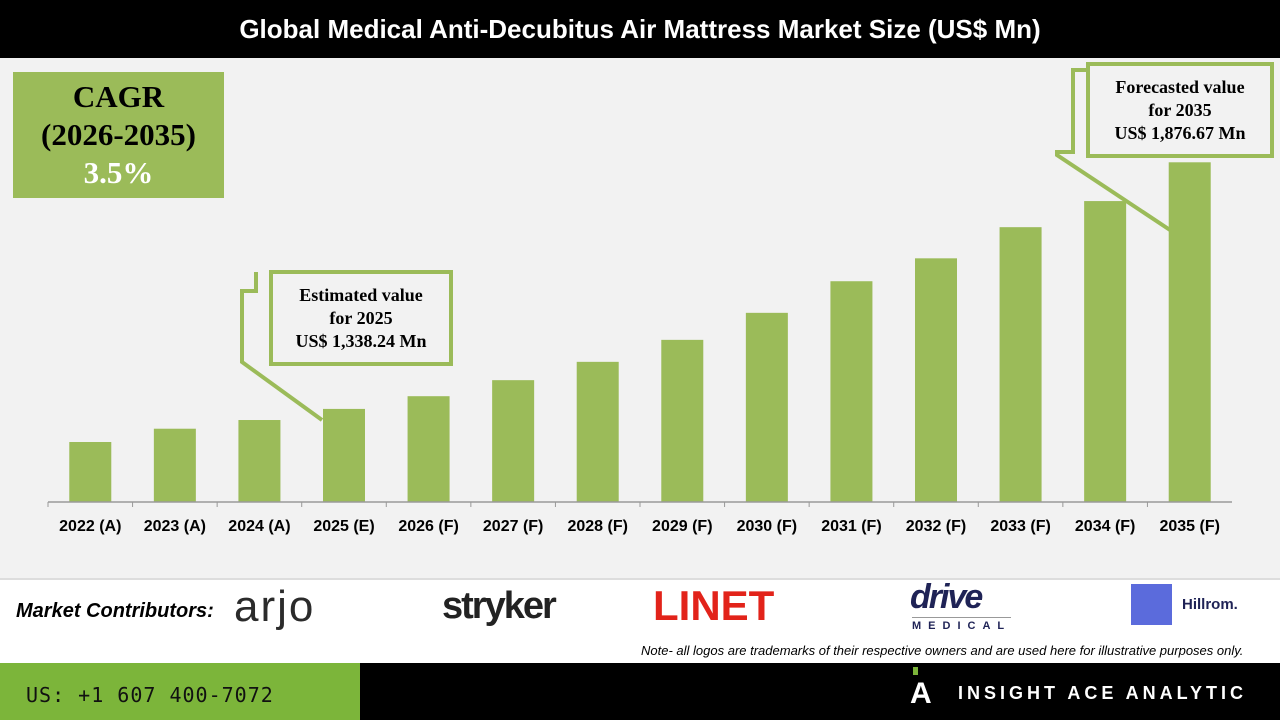 This screenshot has height=720, width=1280. What do you see at coordinates (820, 691) in the screenshot?
I see `footer-brand: A INSIGHT ACE ANALYTIC` at bounding box center [820, 691].